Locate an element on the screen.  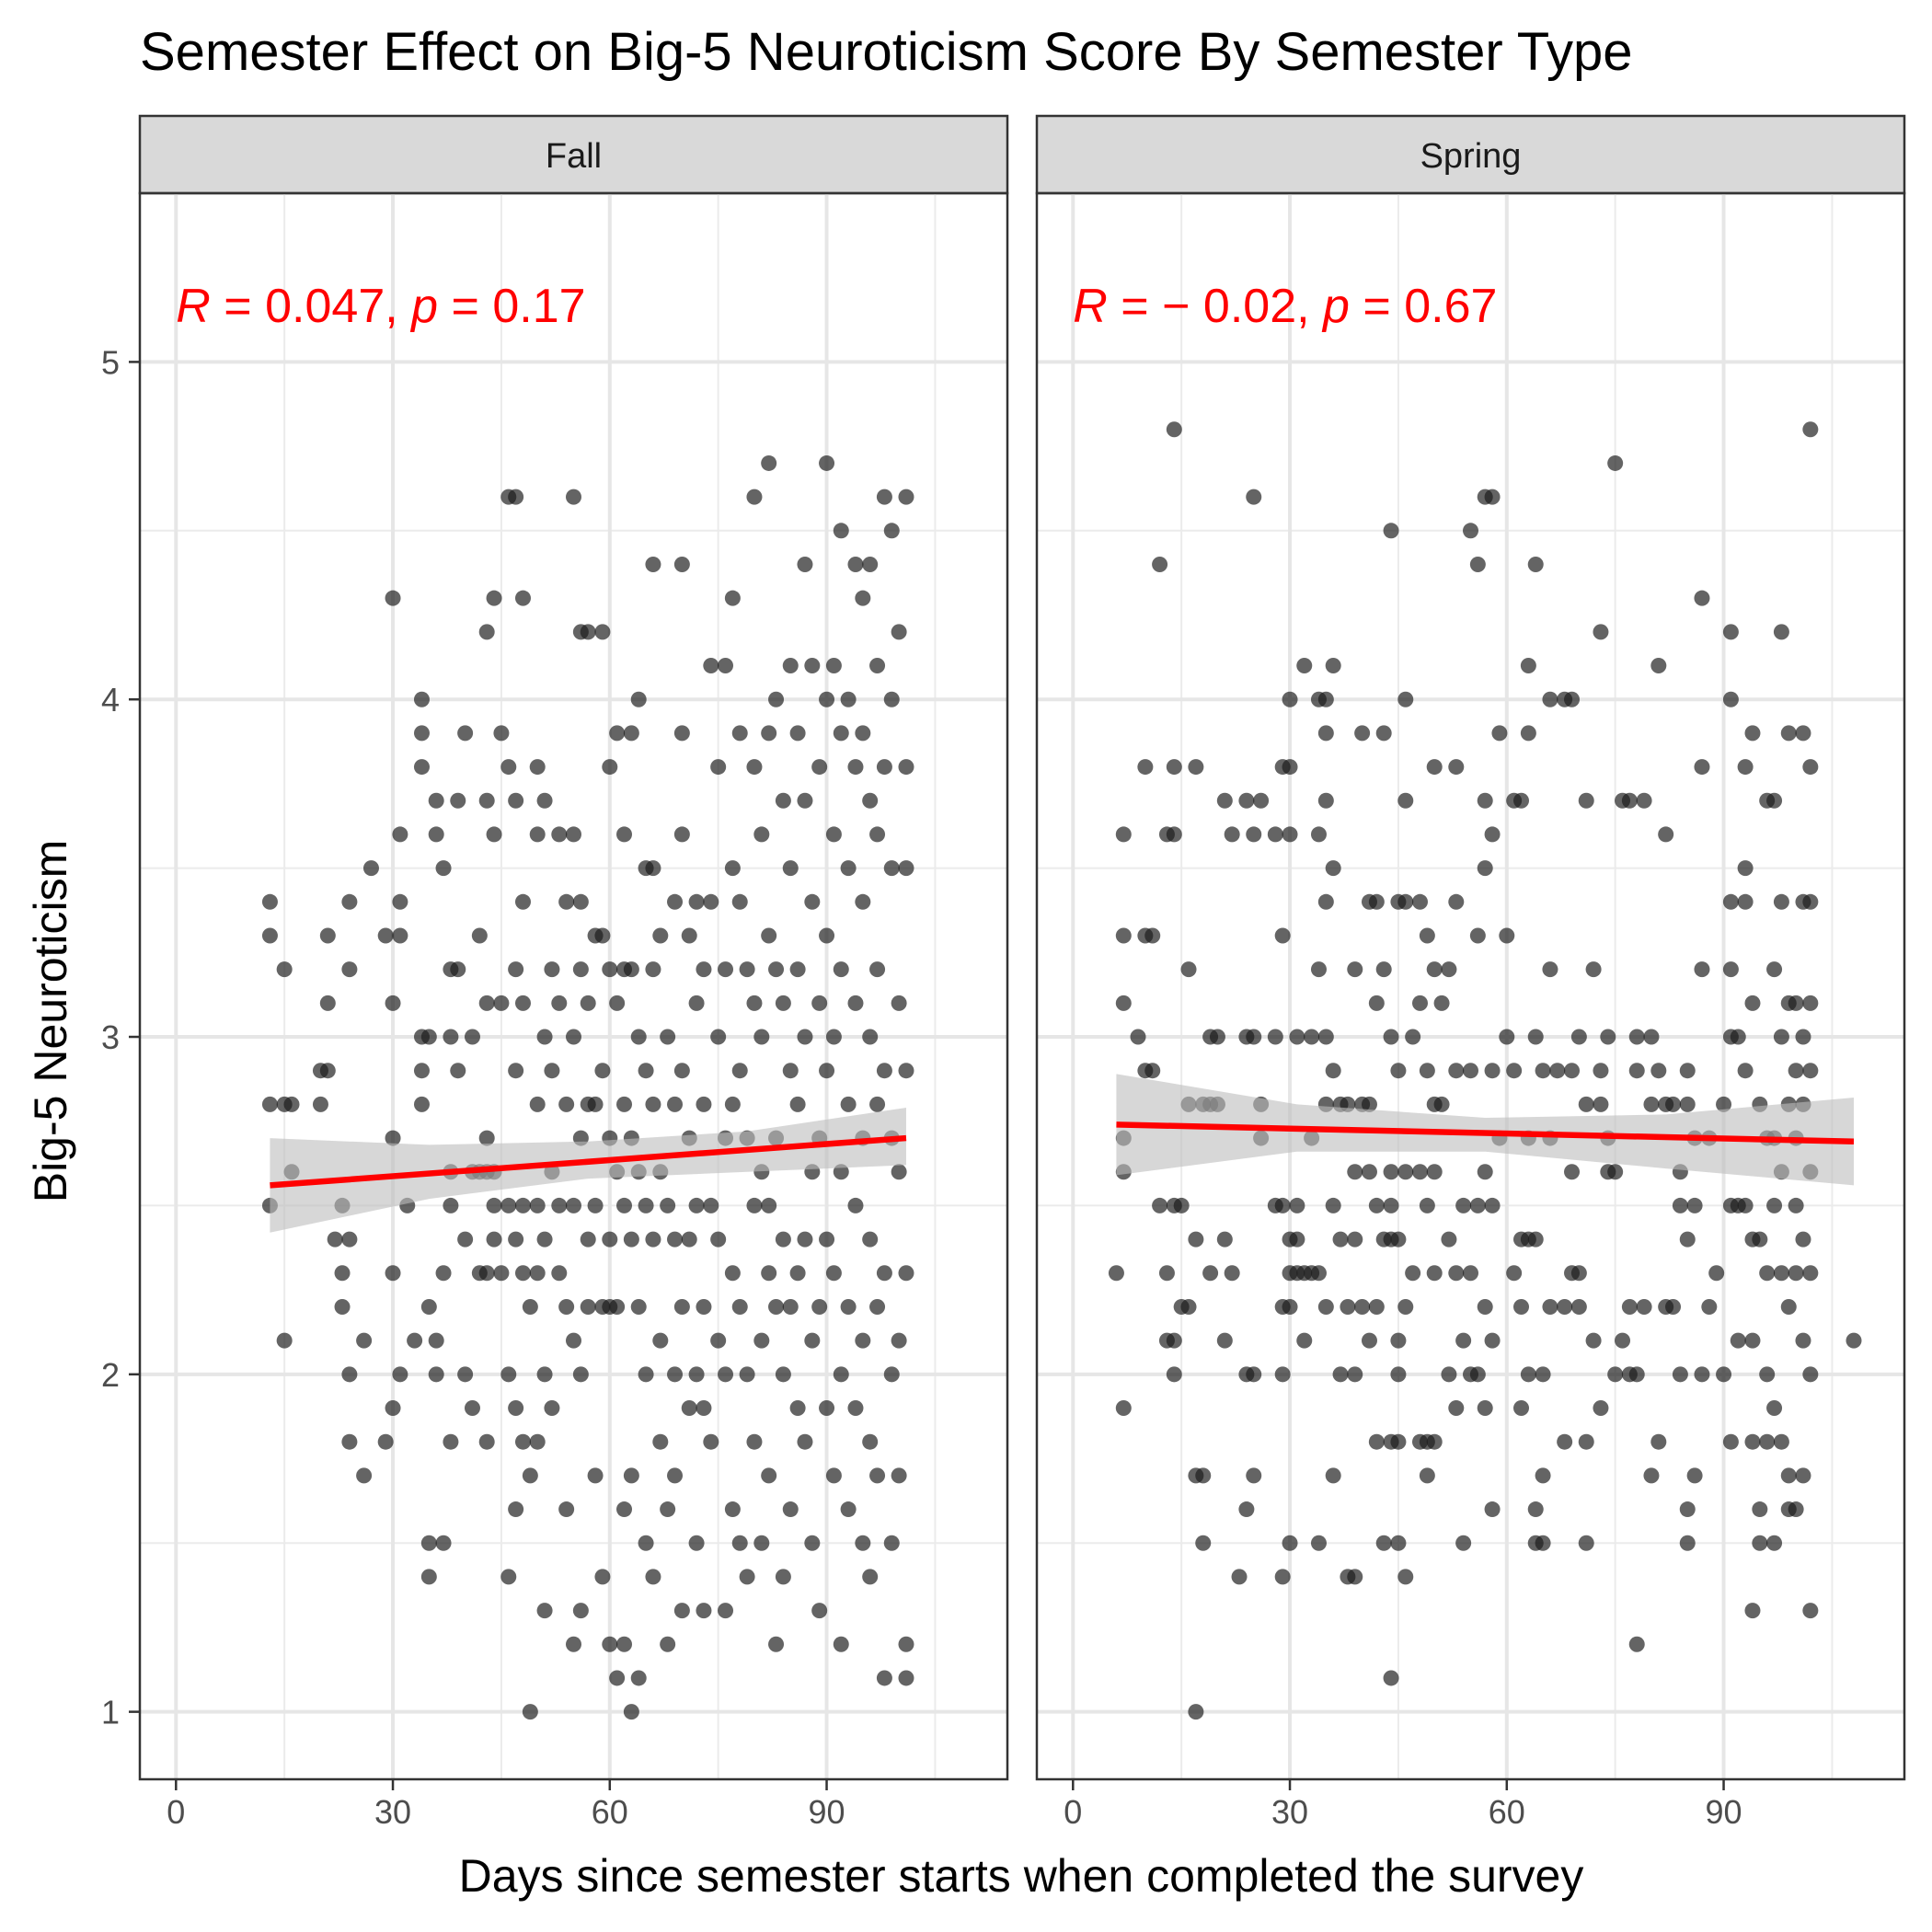
annotation-symbol: , is located at coordinates (1309, 306).